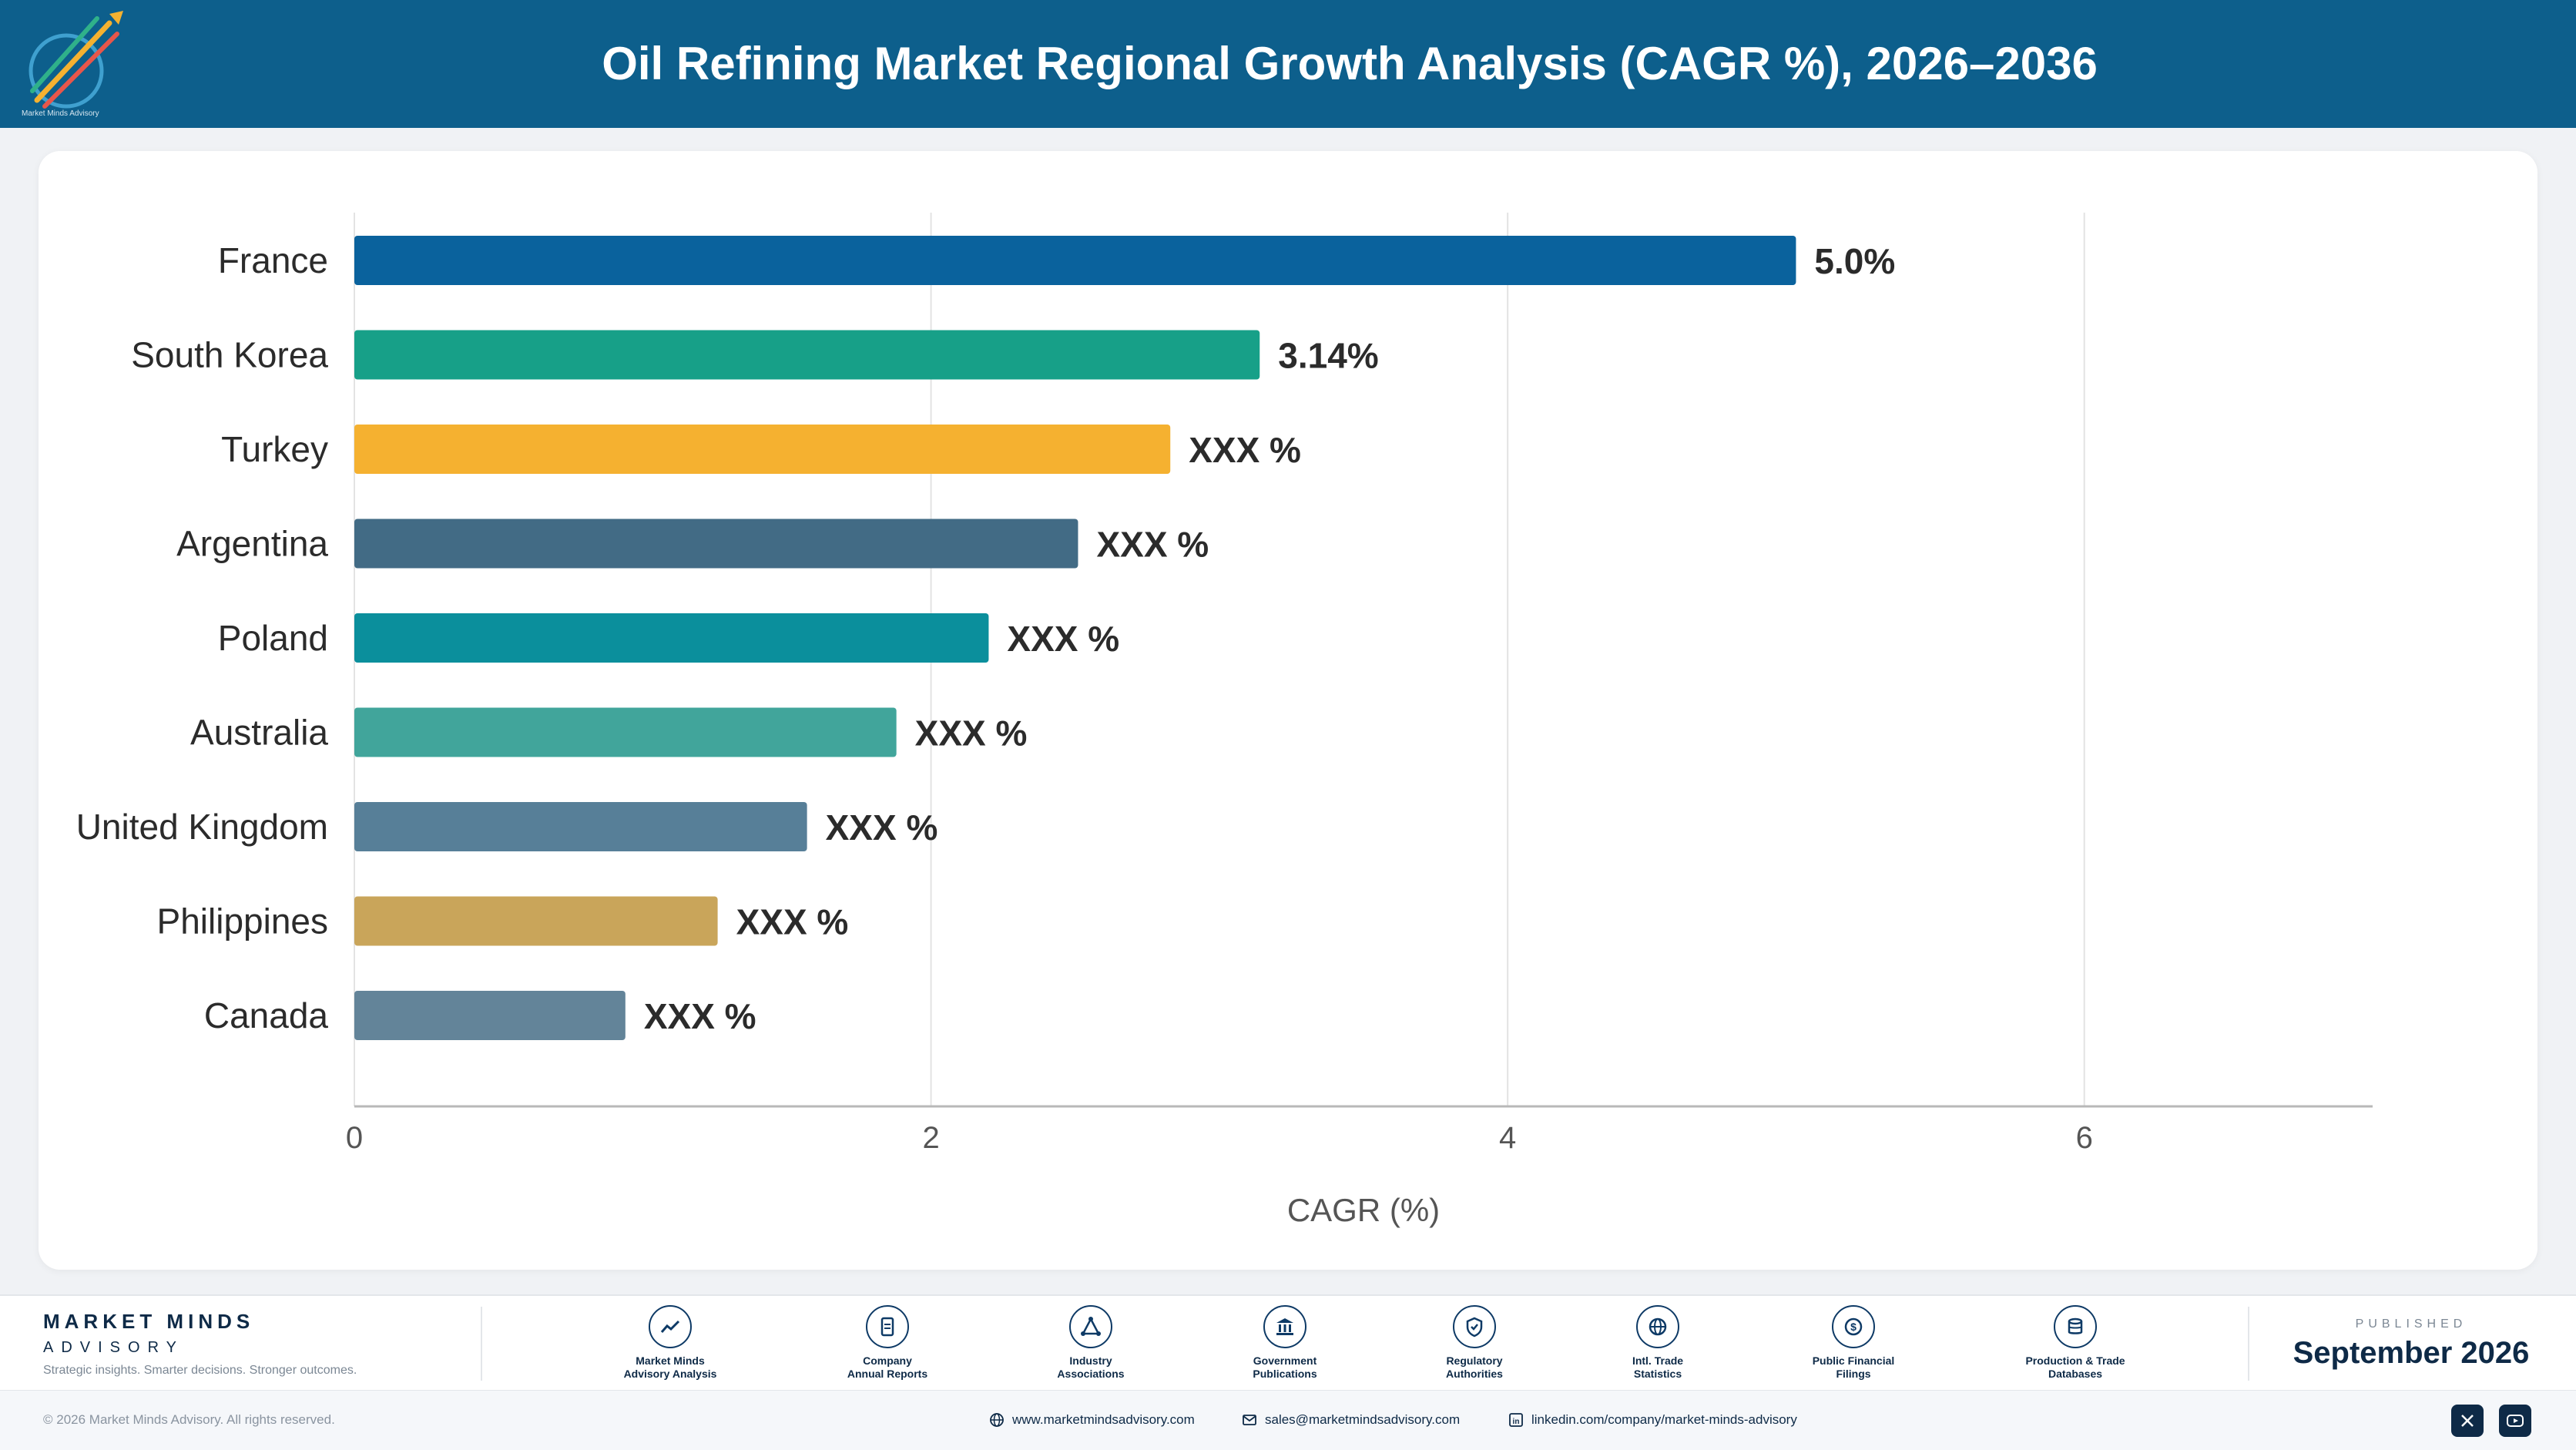 The width and height of the screenshot is (2576, 1450). Describe the element at coordinates (930, 1138) in the screenshot. I see `x-tick-label: 2` at that location.